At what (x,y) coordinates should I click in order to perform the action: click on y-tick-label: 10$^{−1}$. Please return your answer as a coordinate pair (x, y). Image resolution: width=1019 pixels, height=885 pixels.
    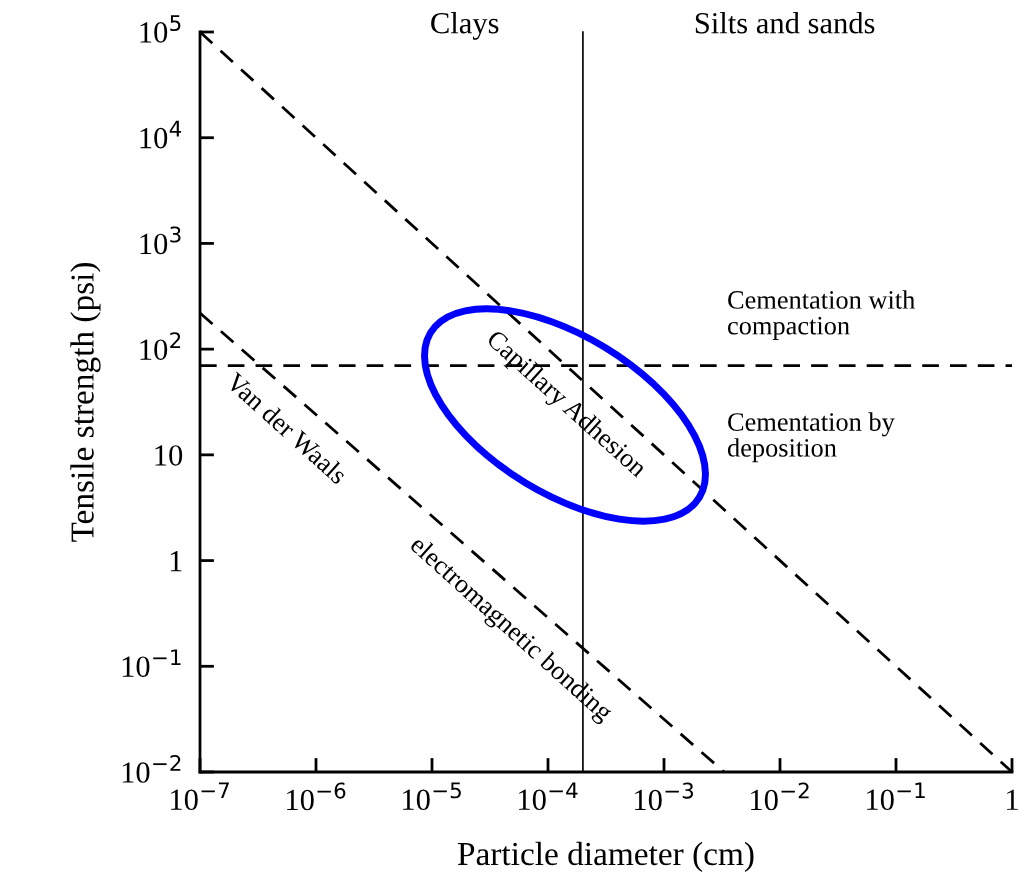
    Looking at the image, I should click on (151, 663).